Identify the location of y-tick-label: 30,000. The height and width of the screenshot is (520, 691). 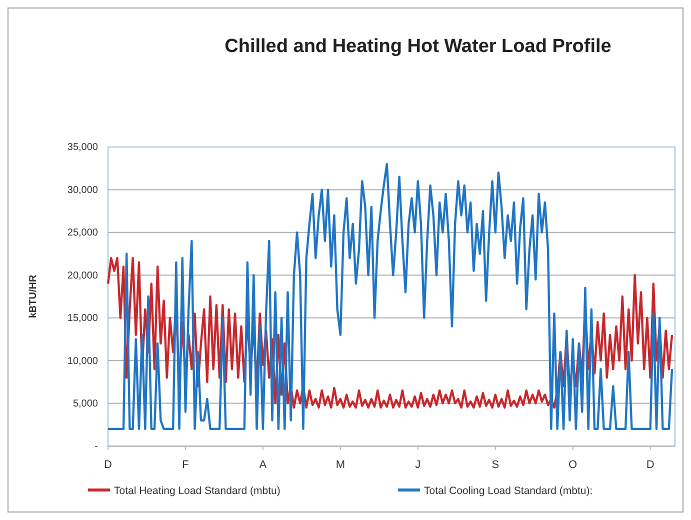
(82, 190).